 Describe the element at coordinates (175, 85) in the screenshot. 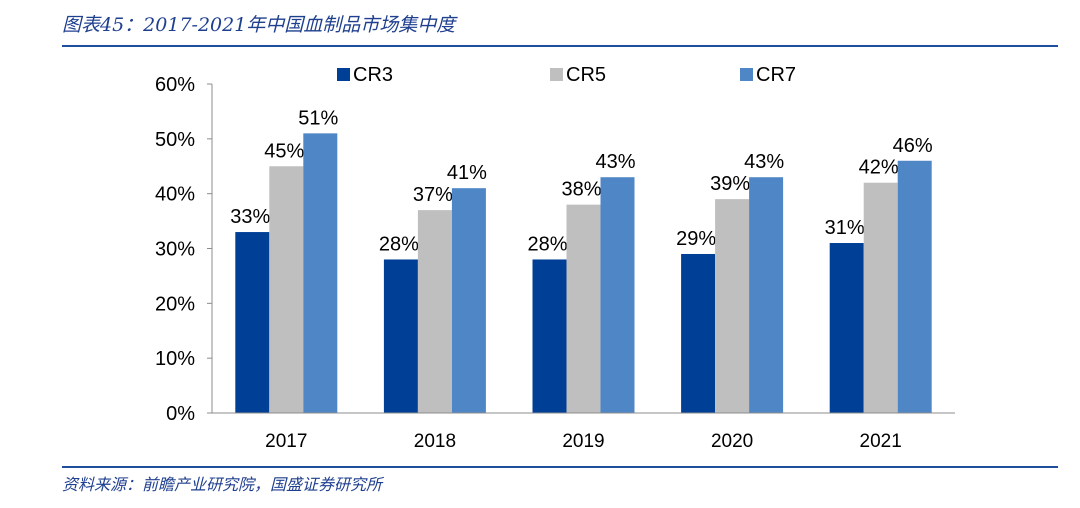

I see `y-tick-label: 60%` at that location.